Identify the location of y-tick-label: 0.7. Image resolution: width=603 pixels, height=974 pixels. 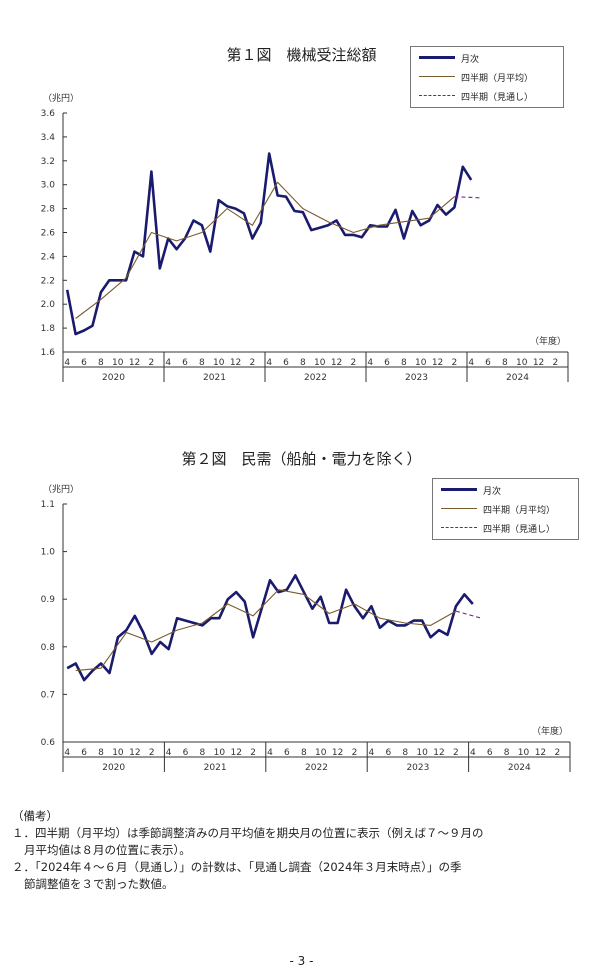
(48, 695).